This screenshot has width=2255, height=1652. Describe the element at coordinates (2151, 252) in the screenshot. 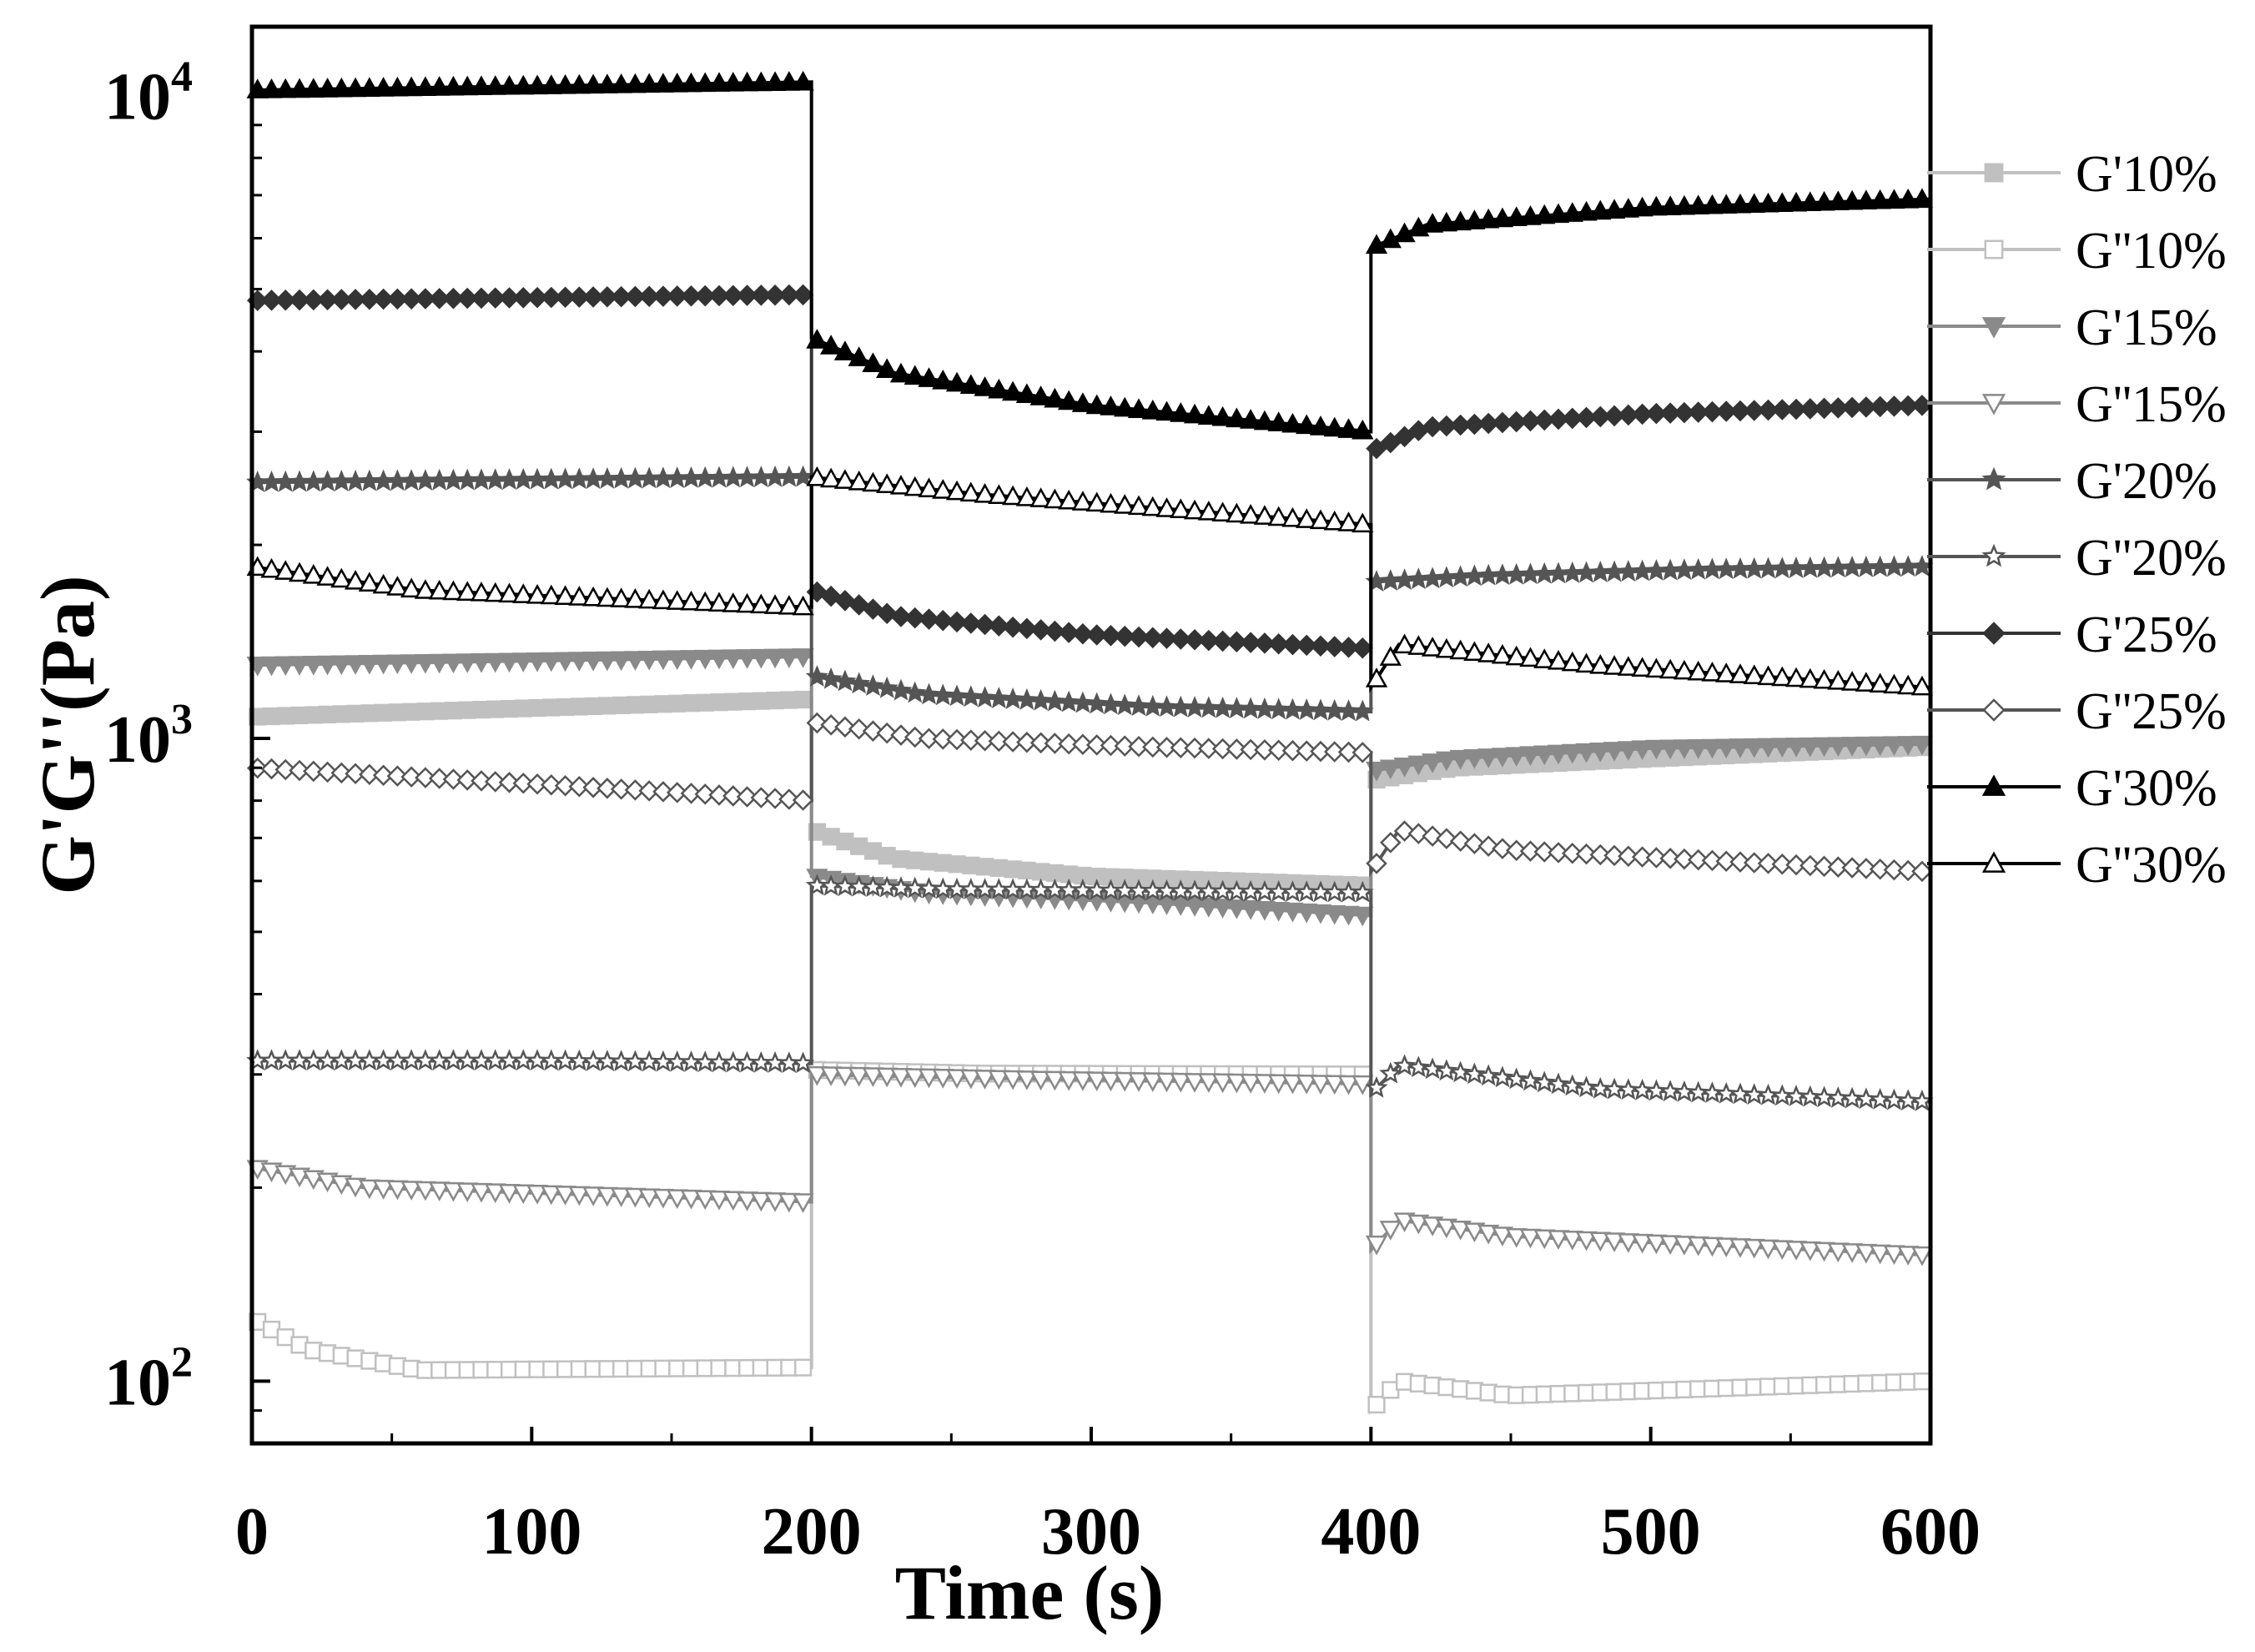

I see `legend-label: G''10%` at that location.